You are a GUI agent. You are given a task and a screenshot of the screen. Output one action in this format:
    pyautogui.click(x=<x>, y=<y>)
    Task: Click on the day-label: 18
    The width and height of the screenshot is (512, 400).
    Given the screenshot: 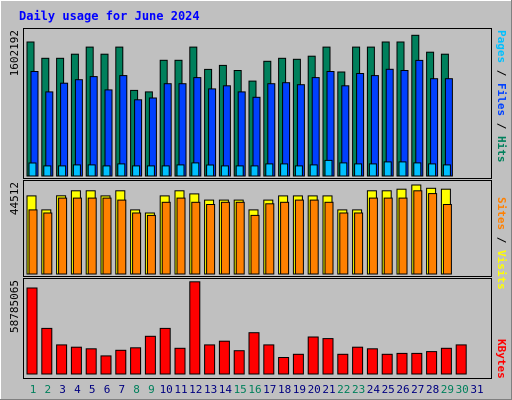 What is the action you would take?
    pyautogui.click(x=284, y=389)
    